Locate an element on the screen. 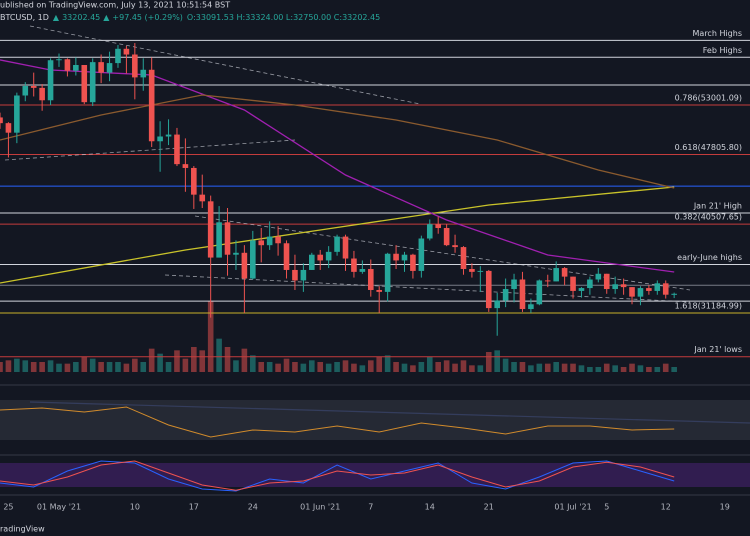 The image size is (750, 536). price: 33202.45 is located at coordinates (81, 17).